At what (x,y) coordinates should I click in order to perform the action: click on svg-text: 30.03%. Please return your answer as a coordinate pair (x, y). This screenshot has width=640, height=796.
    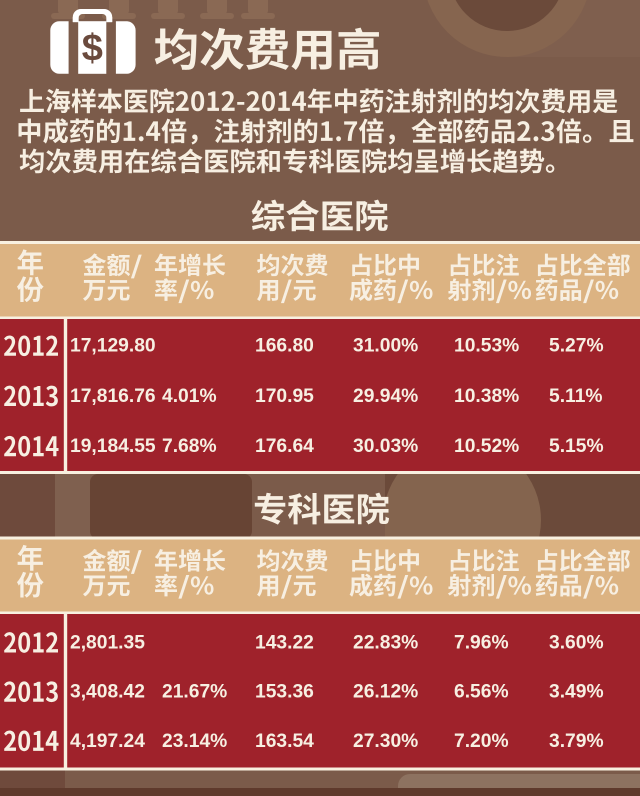
    Looking at the image, I should click on (385, 446).